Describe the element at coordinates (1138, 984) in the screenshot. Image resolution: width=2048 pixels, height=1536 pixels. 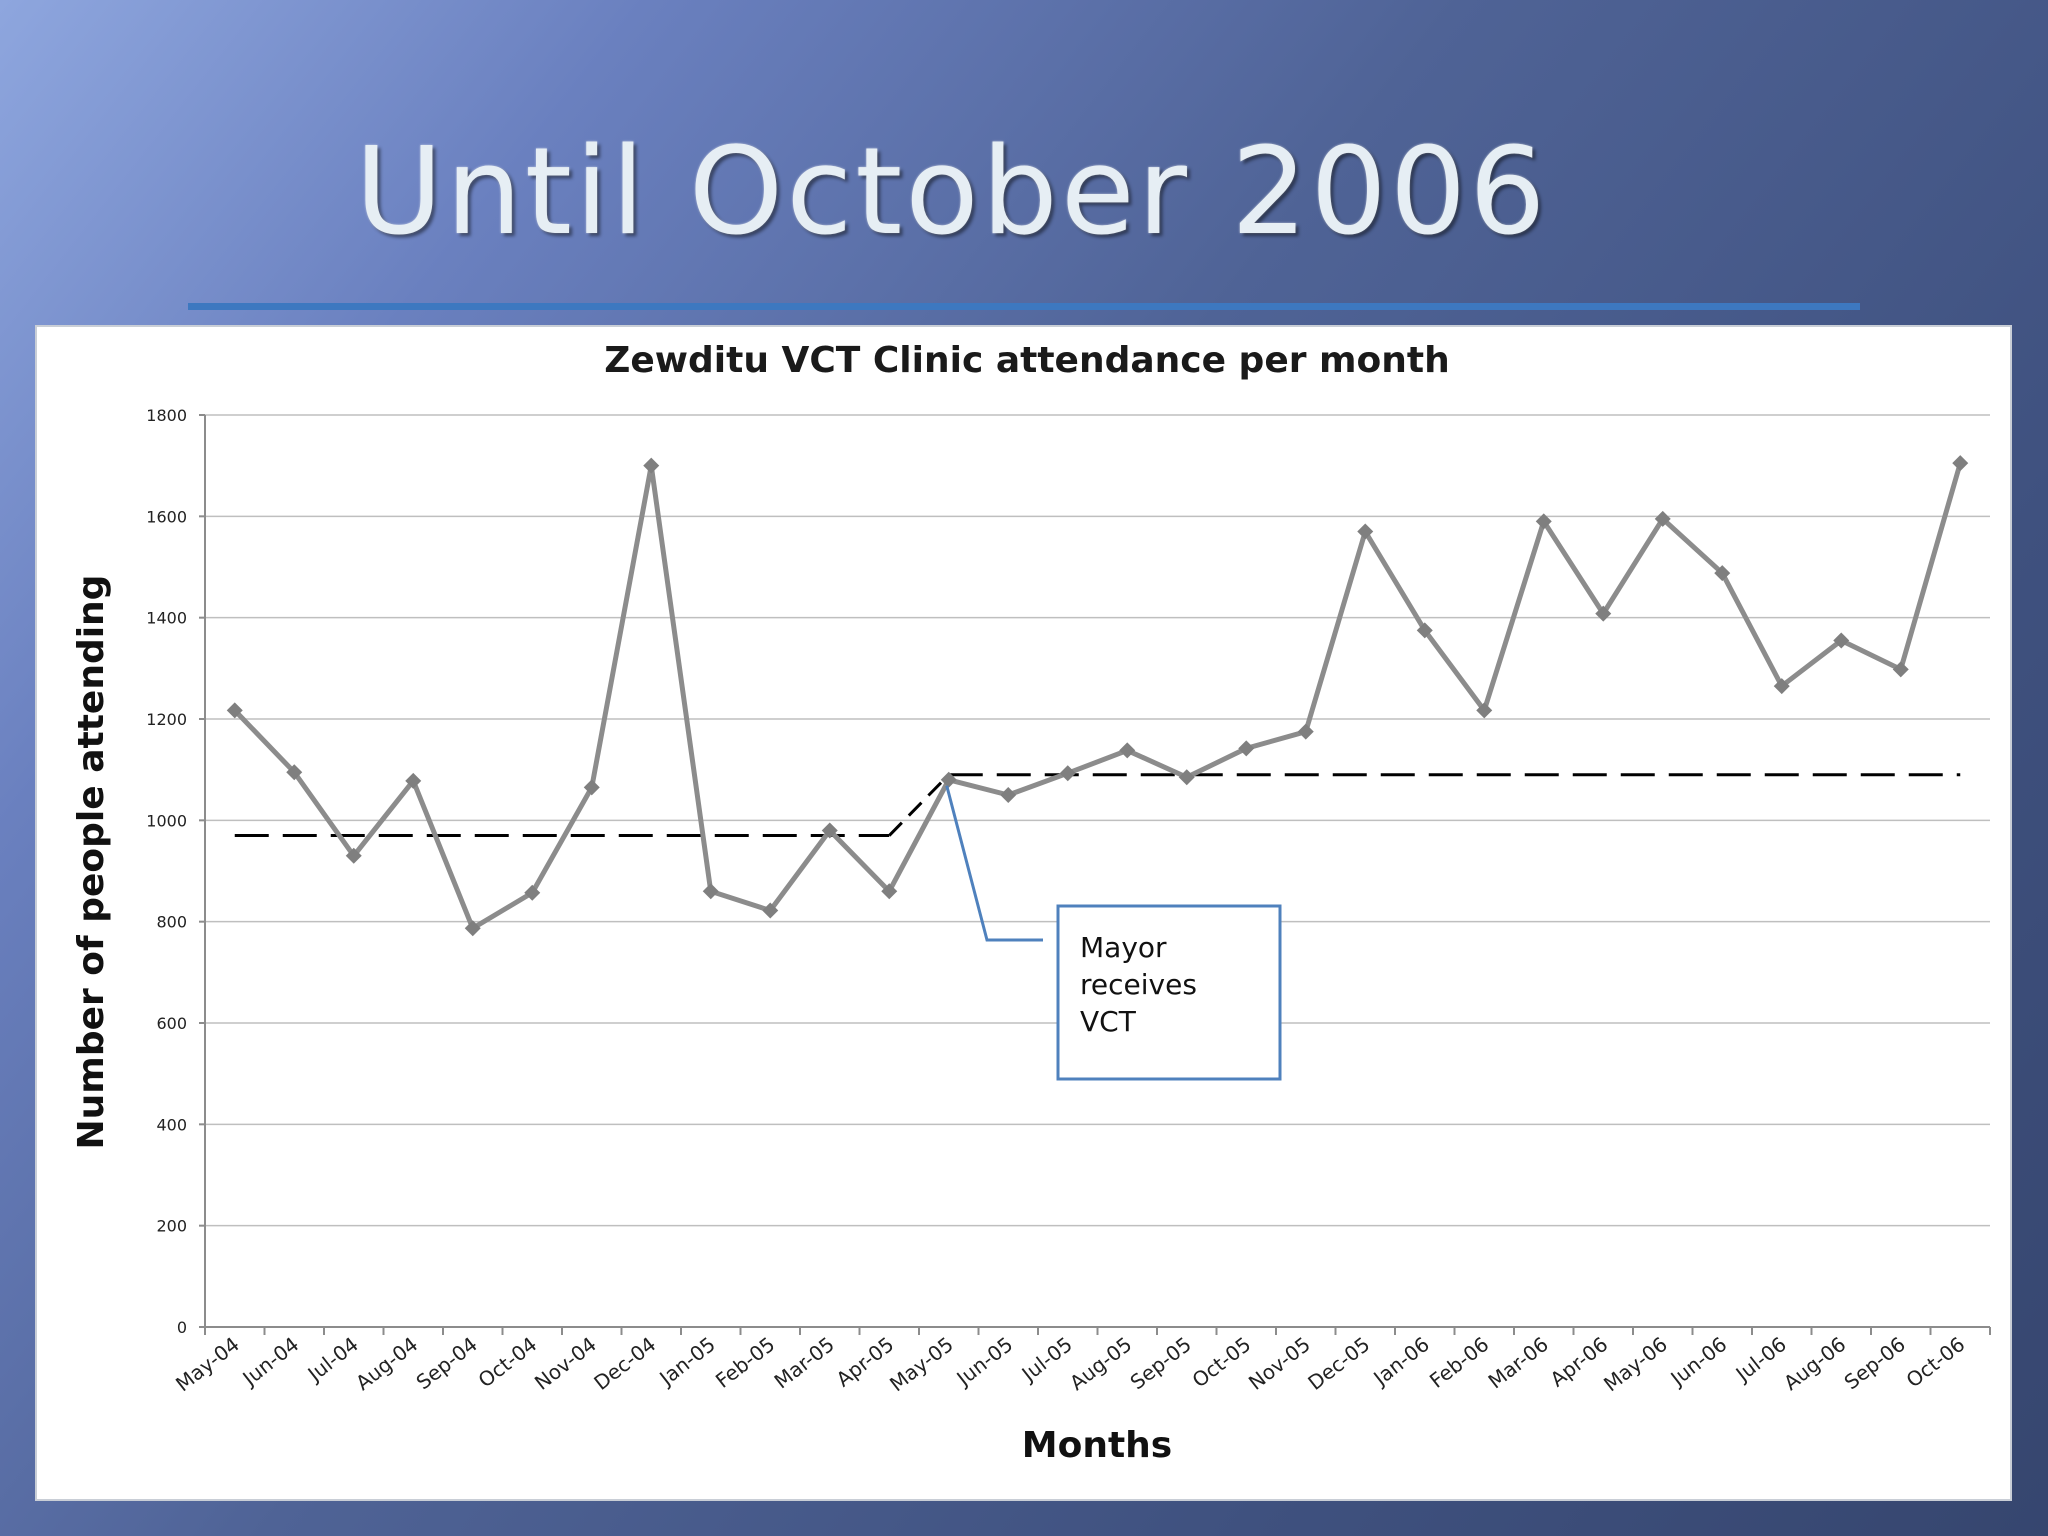
I see `callout-text-line: receives` at that location.